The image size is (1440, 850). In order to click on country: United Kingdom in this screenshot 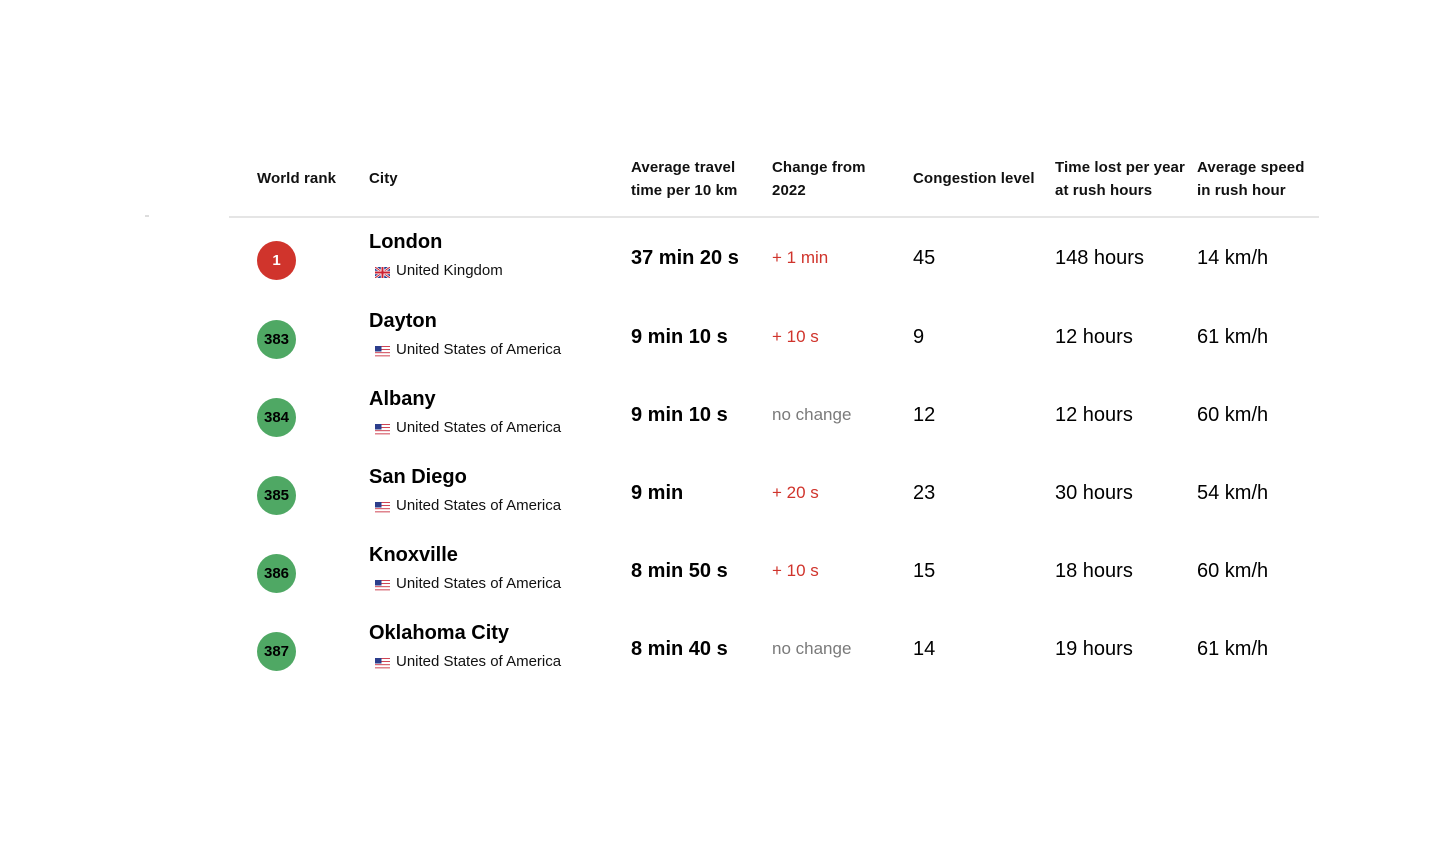, I will do `click(495, 270)`.